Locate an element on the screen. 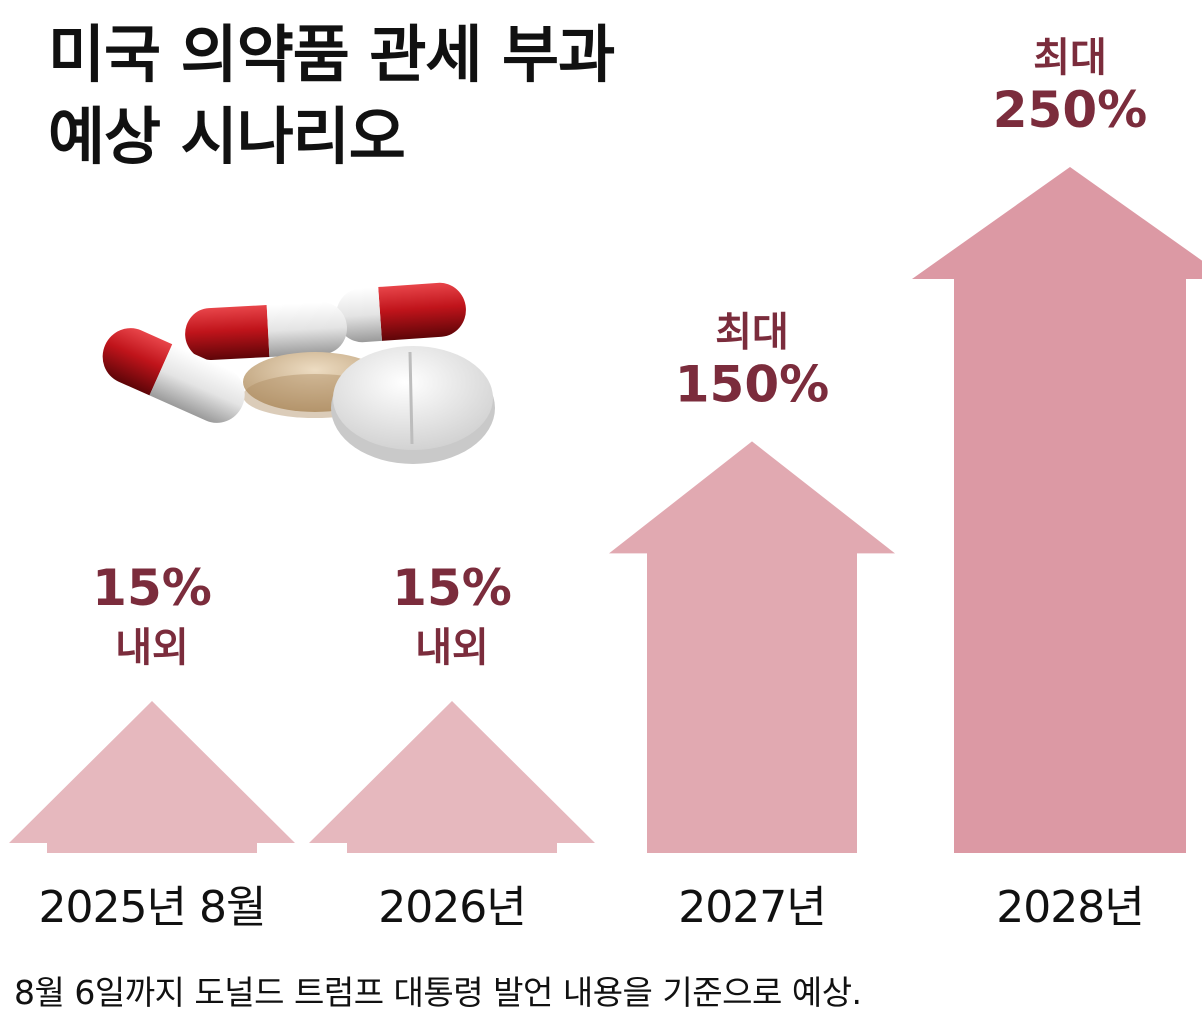 The height and width of the screenshot is (1033, 1202). category-labels: 2025년 8월 2026년 2027년 2028년 is located at coordinates (592, 907).